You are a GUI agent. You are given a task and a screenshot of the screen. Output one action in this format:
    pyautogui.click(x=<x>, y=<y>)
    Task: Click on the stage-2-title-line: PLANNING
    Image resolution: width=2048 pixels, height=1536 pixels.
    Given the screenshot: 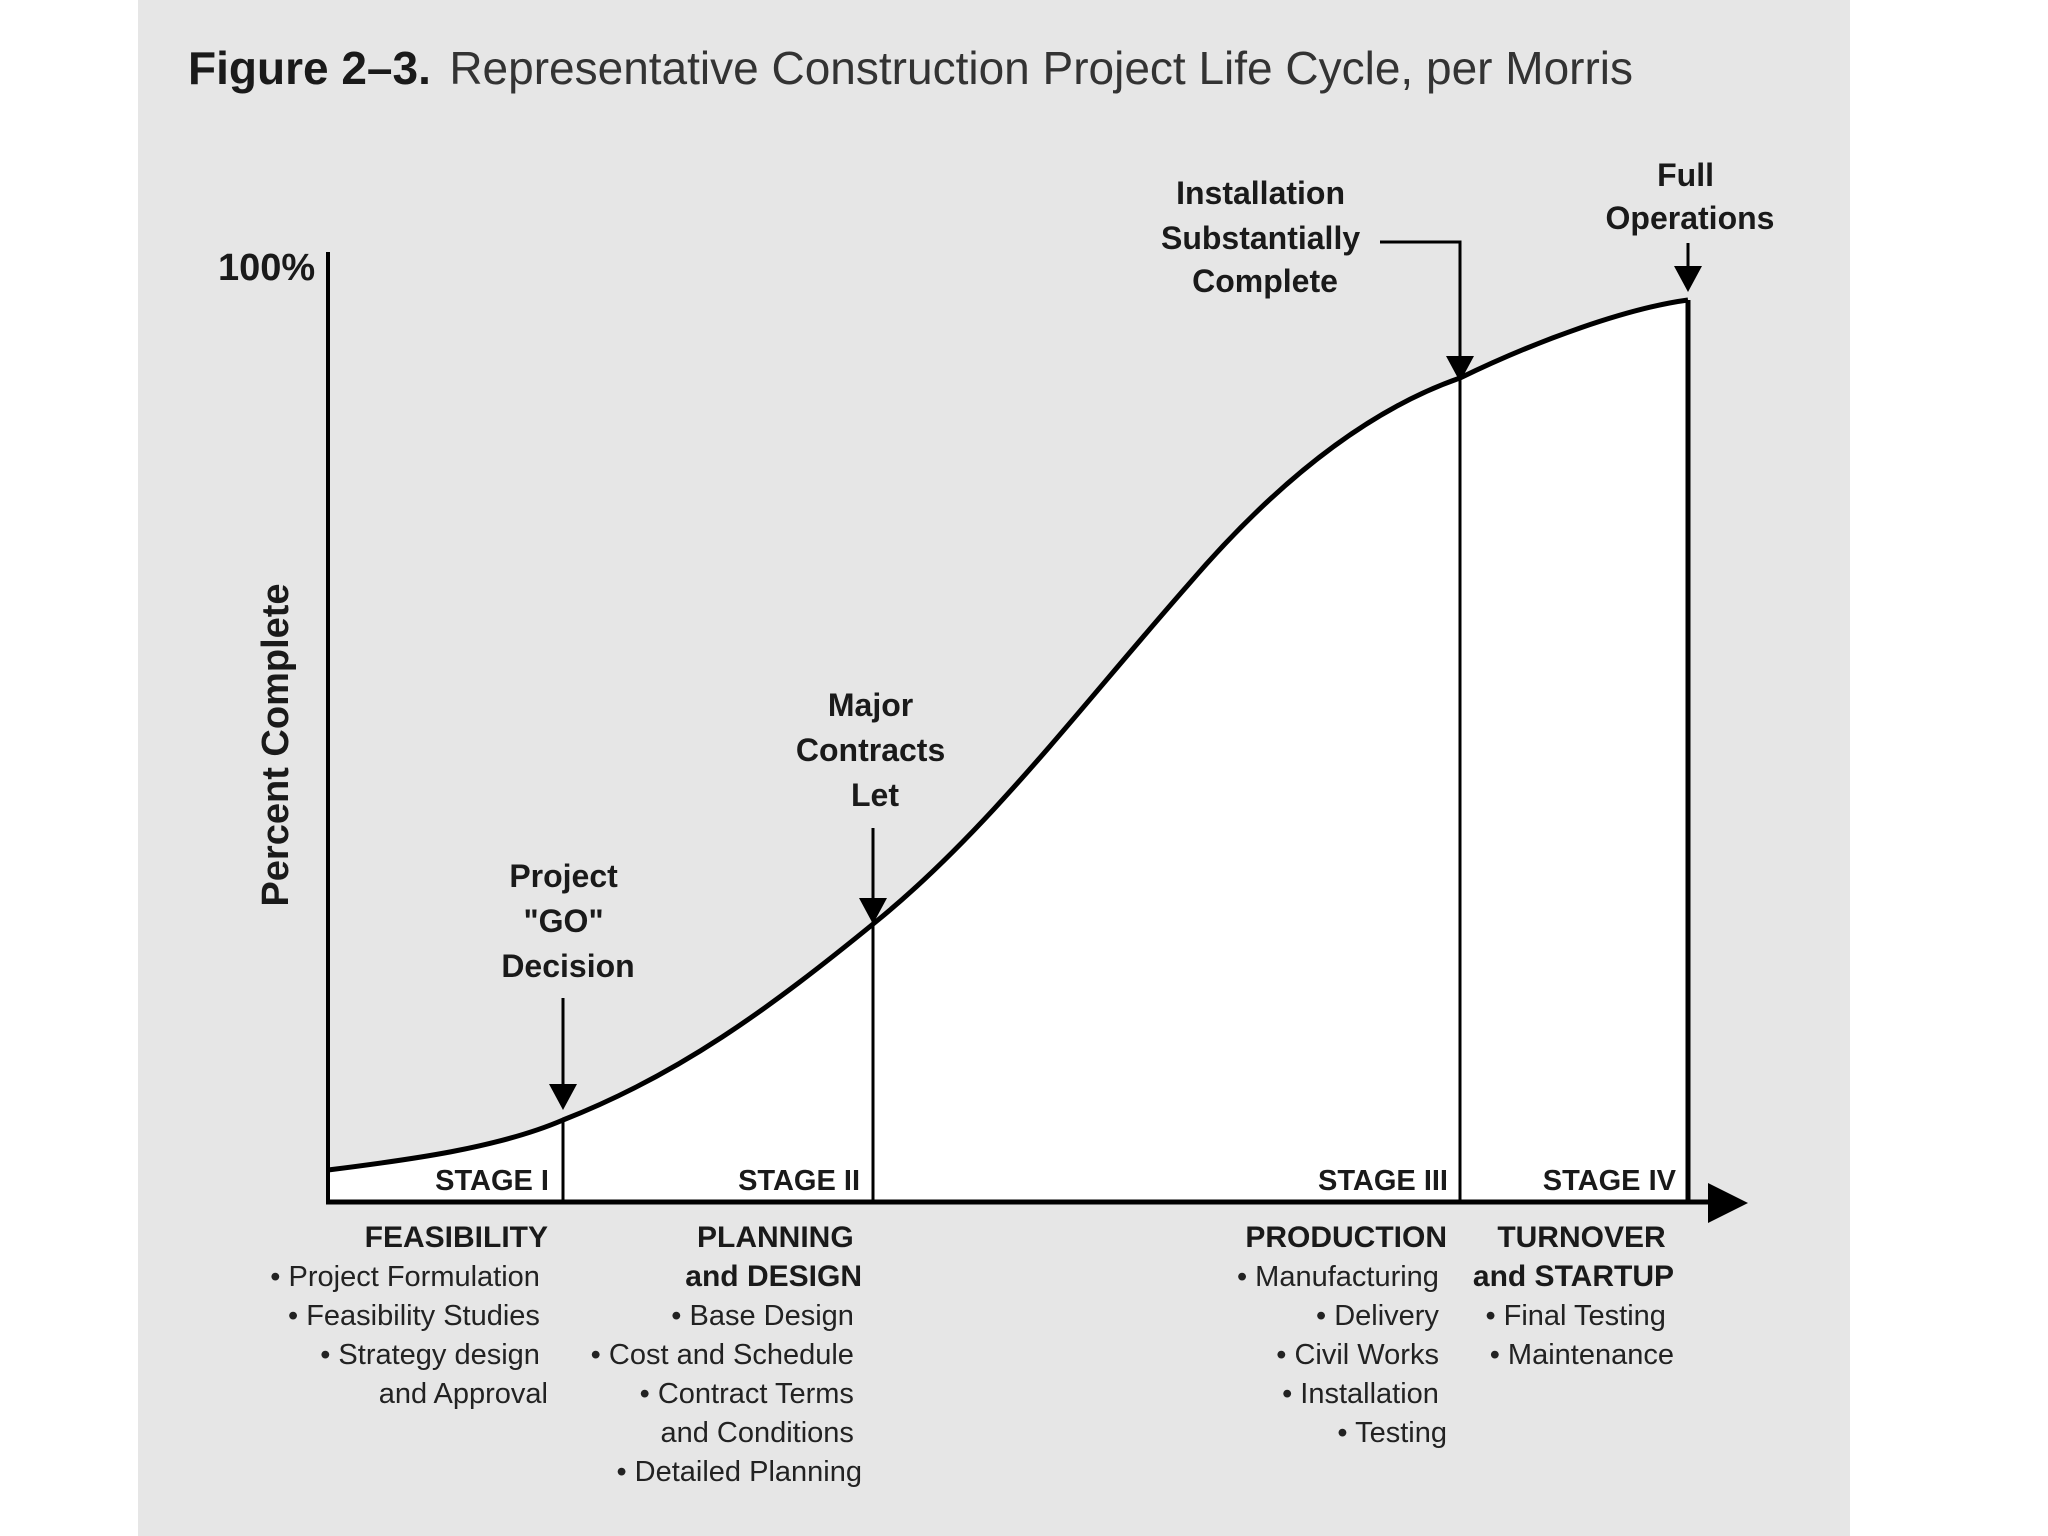 What is the action you would take?
    pyautogui.click(x=775, y=1237)
    